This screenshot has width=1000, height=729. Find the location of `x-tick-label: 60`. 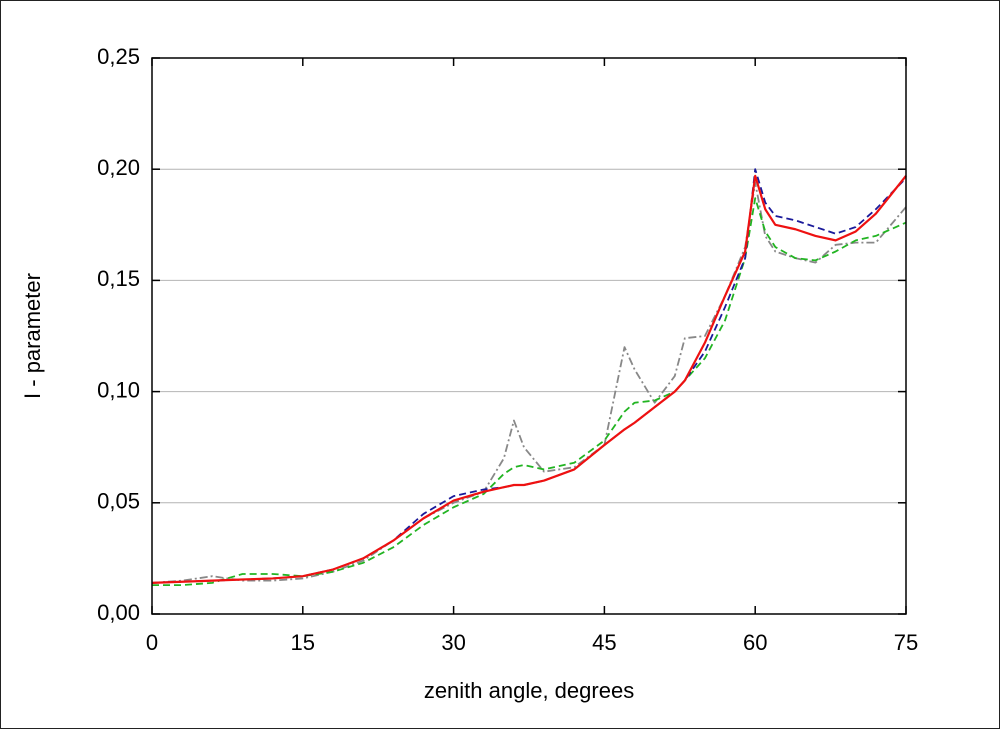

x-tick-label: 60 is located at coordinates (755, 642).